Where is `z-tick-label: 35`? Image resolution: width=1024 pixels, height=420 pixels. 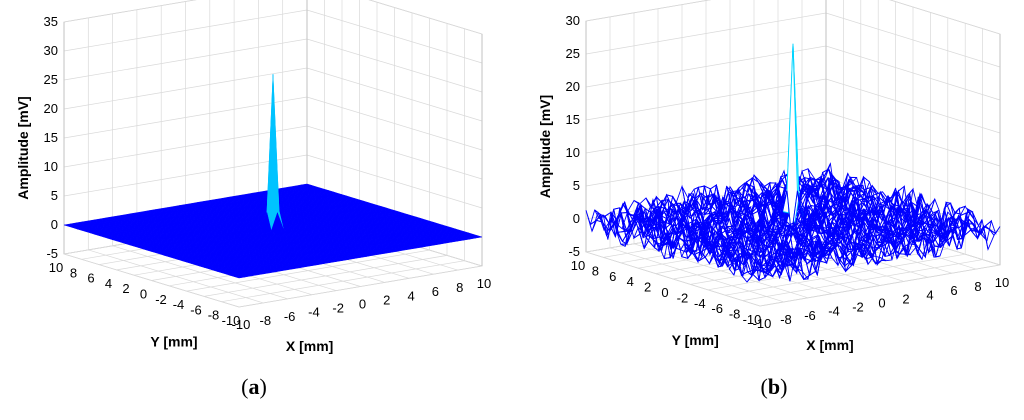 z-tick-label: 35 is located at coordinates (51, 21).